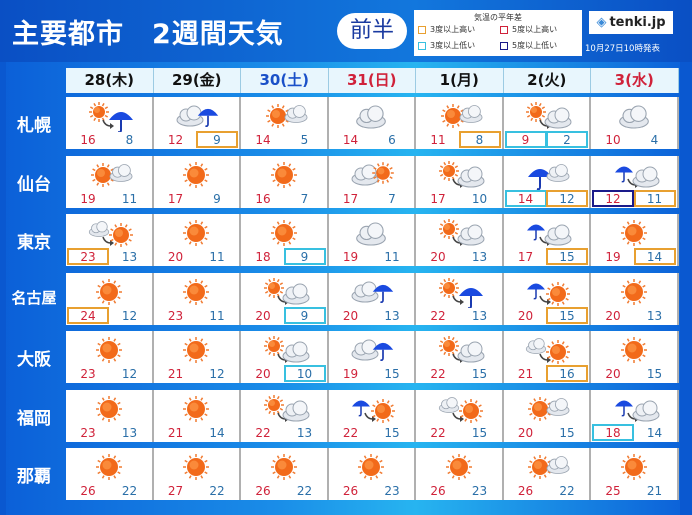  What do you see at coordinates (479, 199) in the screenshot?
I see `low-temp: 10` at bounding box center [479, 199].